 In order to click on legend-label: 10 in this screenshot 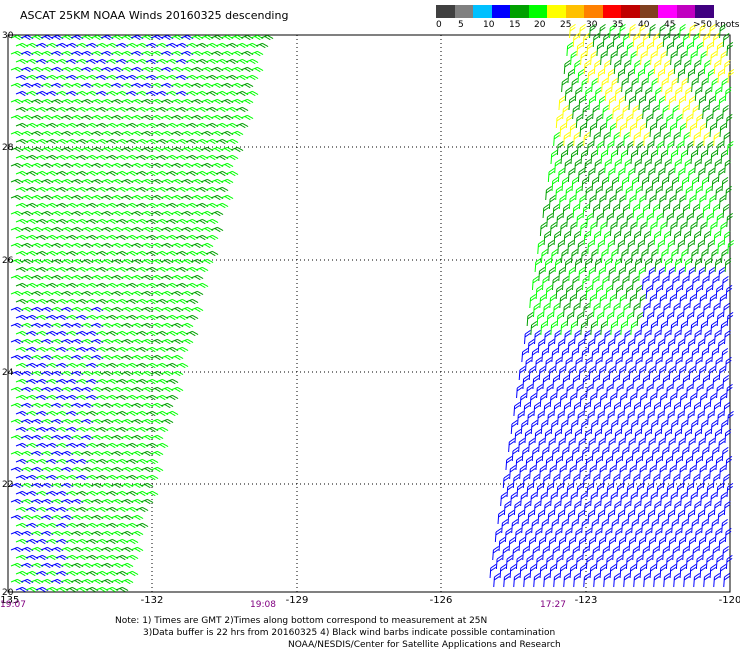, I will do `click(489, 25)`.